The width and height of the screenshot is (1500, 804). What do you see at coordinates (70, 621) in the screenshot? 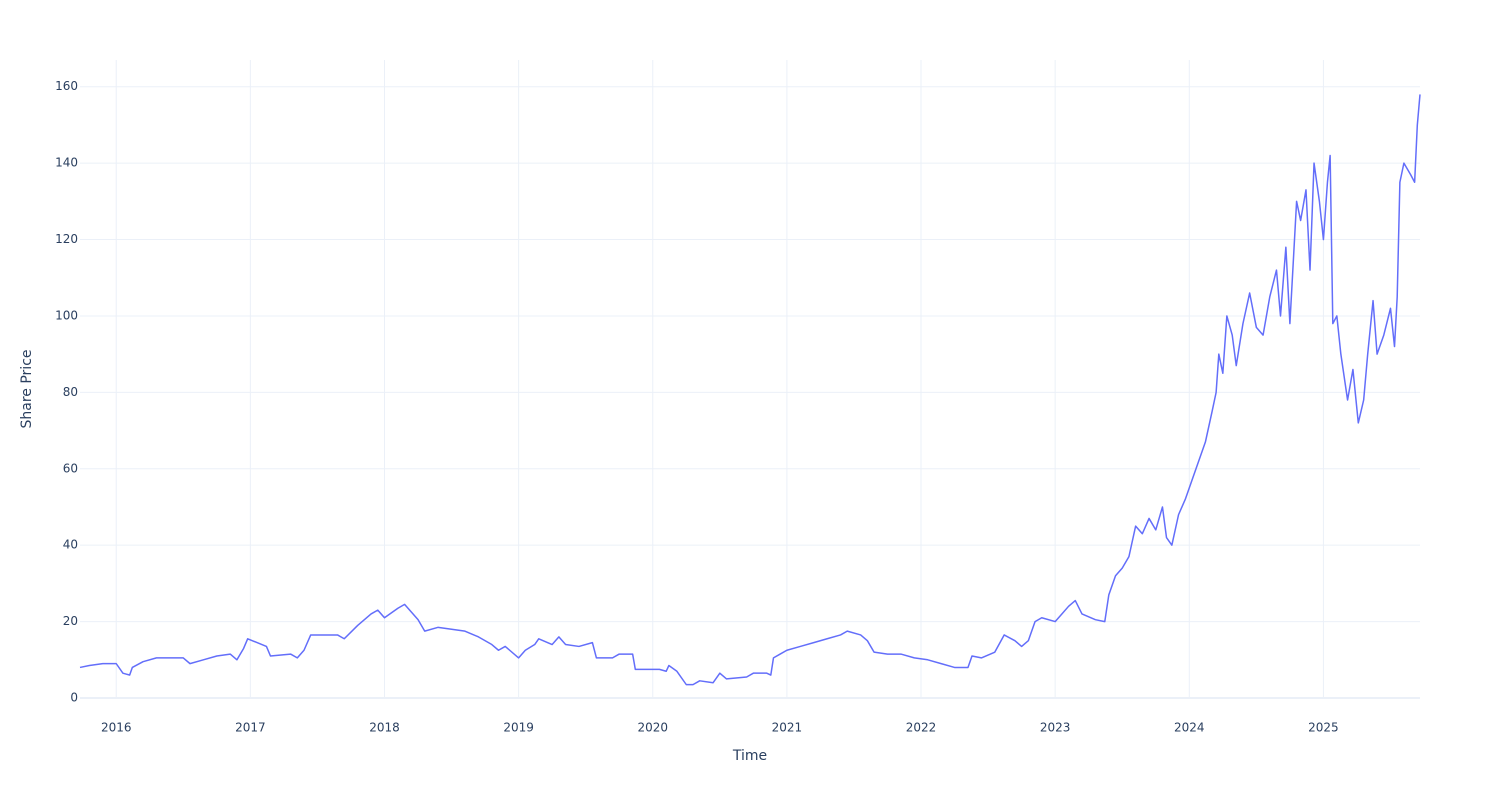
I see `y-tick-label: 20` at bounding box center [70, 621].